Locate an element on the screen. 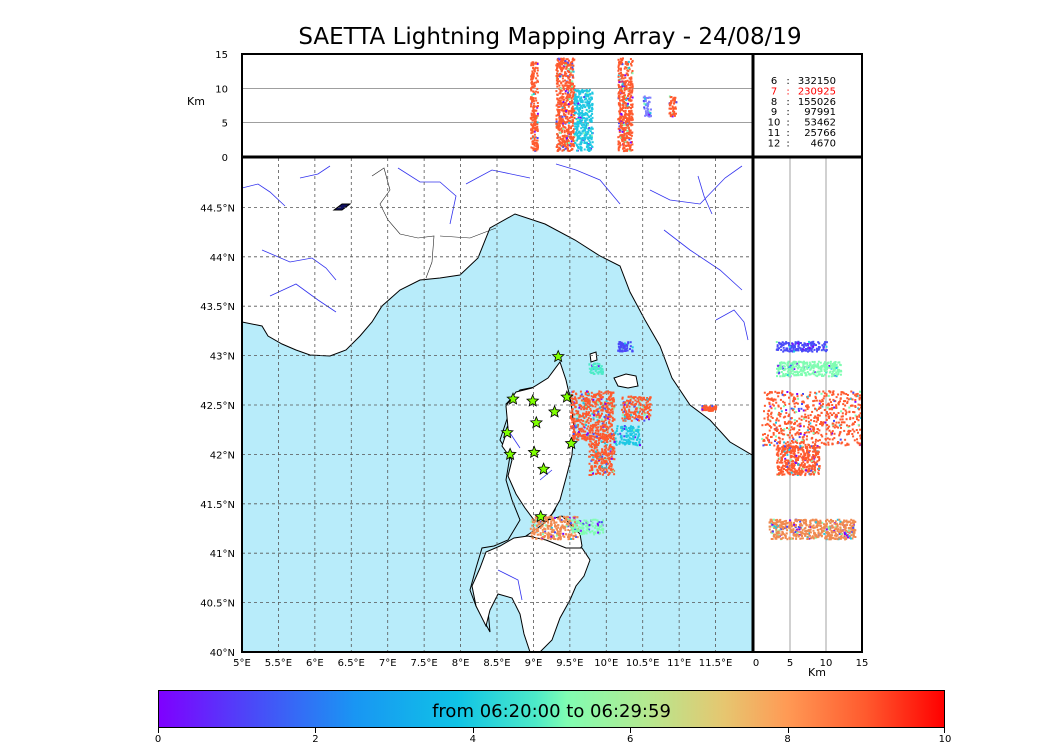 The image size is (1050, 750). latitude-tick-label: 42°N is located at coordinates (222, 455).